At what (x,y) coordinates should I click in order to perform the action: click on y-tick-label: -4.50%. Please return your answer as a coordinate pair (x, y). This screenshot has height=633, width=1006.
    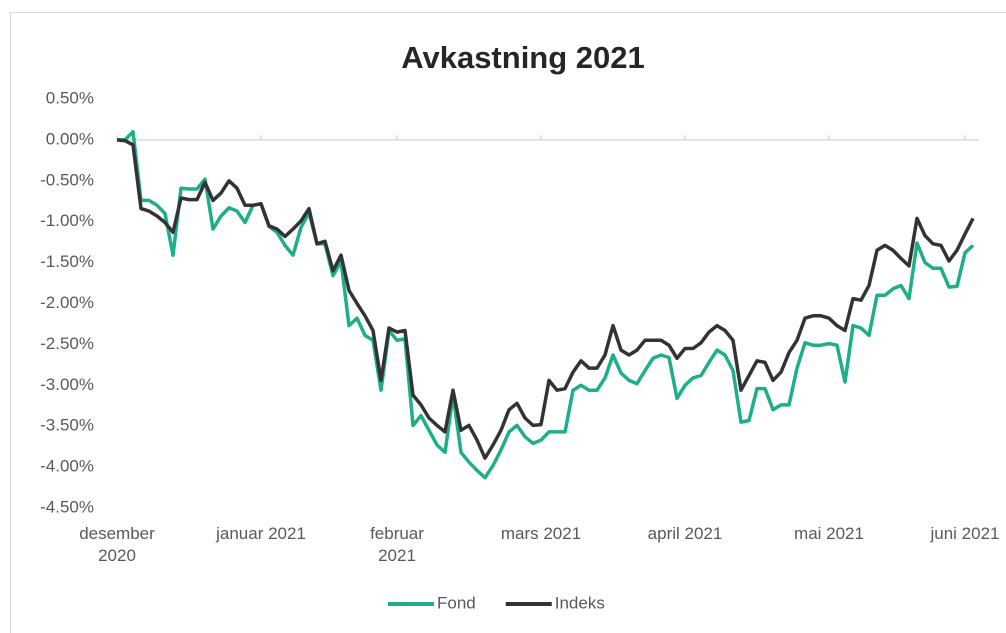
    Looking at the image, I should click on (67, 506).